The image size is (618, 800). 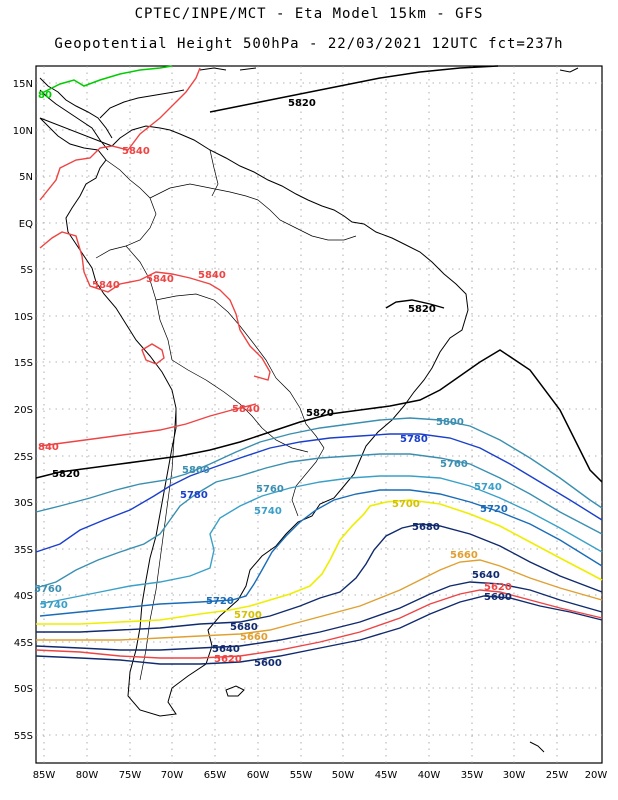 What do you see at coordinates (26, 177) in the screenshot?
I see `lat-label: 5N` at bounding box center [26, 177].